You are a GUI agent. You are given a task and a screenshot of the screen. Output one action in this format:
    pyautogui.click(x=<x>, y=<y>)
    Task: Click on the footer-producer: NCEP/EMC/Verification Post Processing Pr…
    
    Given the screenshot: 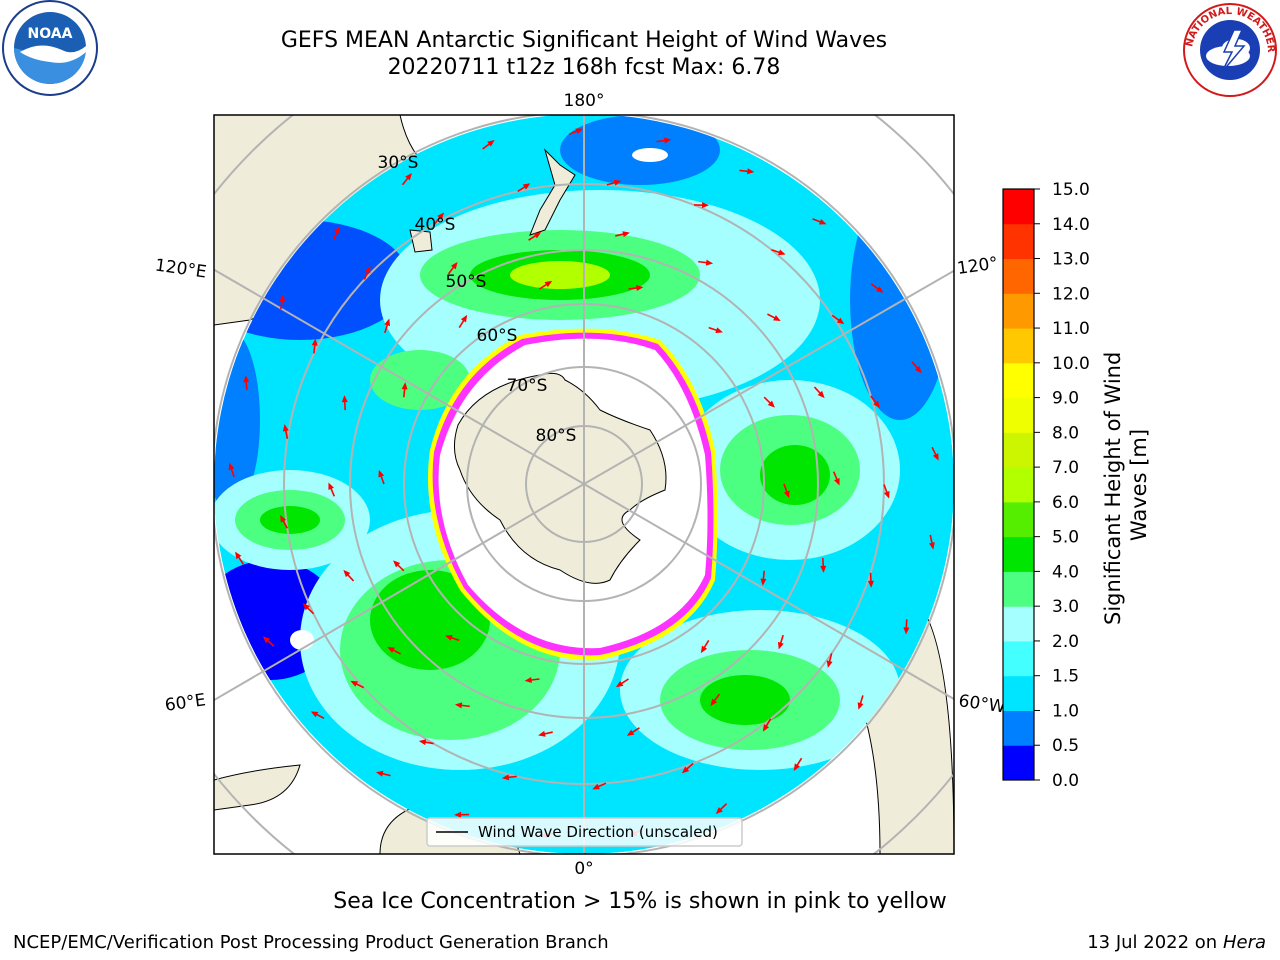 What is the action you would take?
    pyautogui.click(x=311, y=942)
    